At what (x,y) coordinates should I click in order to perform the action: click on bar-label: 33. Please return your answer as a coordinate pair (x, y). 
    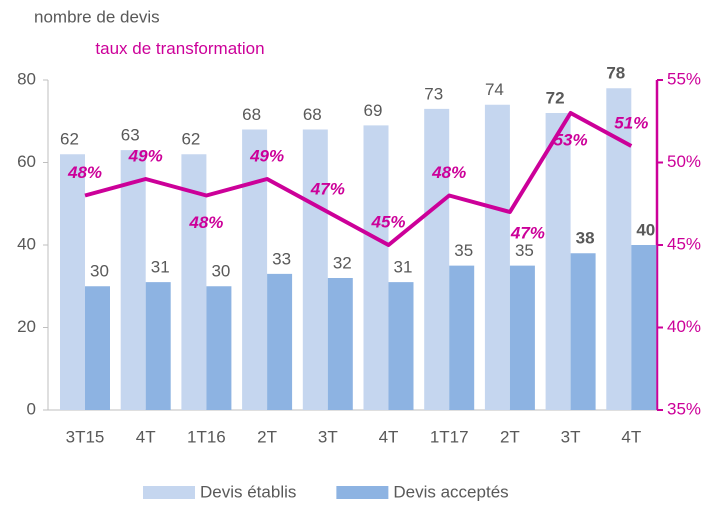
    Looking at the image, I should click on (281, 258).